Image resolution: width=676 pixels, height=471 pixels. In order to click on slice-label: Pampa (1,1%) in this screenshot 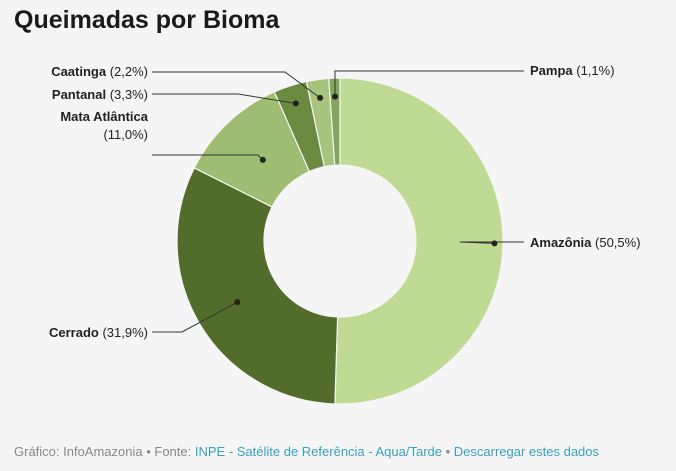, I will do `click(572, 70)`.